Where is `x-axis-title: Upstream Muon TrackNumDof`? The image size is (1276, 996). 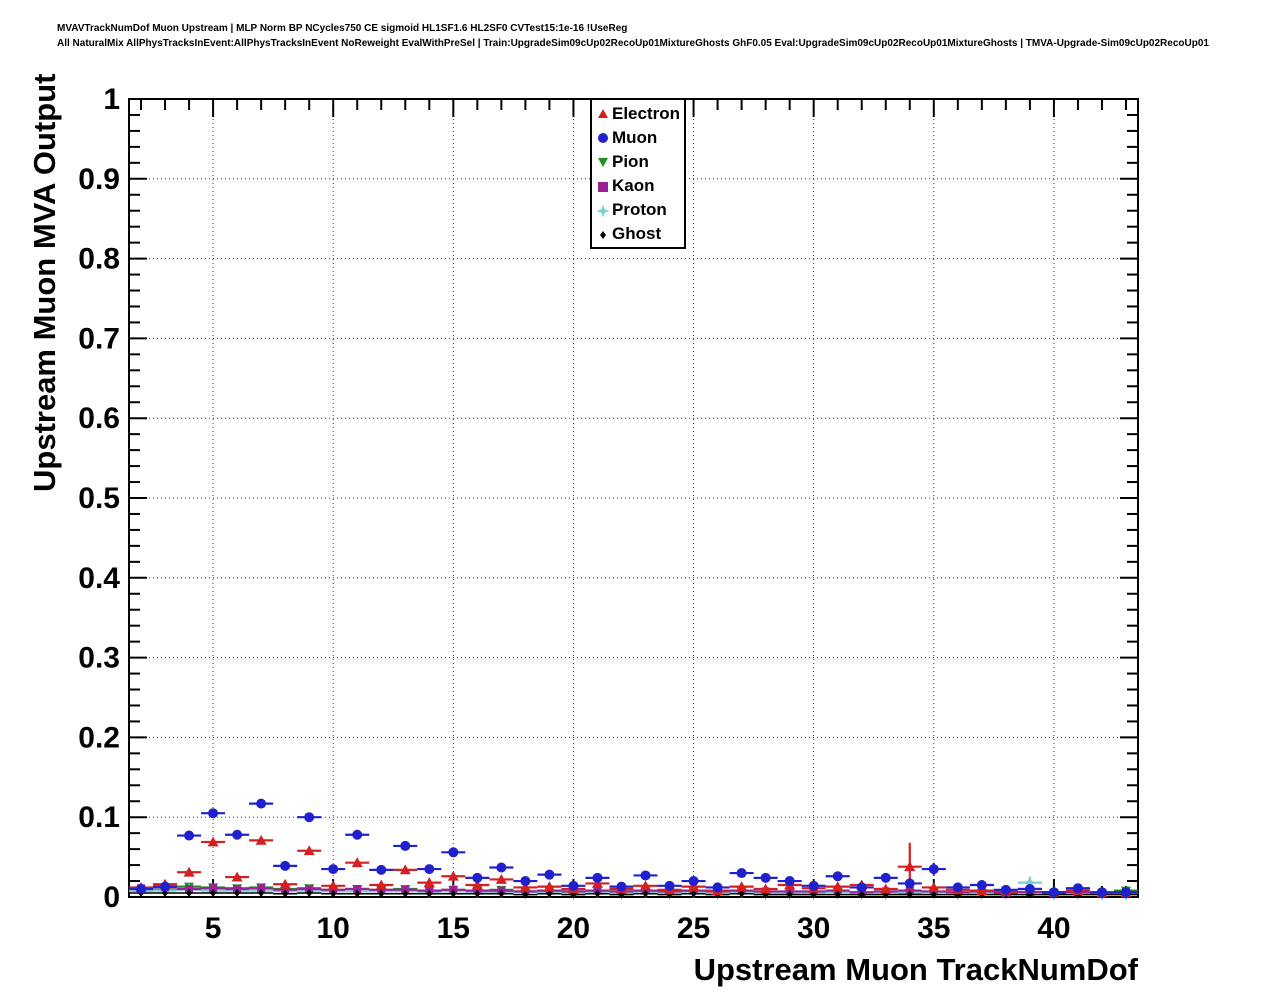
x-axis-title: Upstream Muon TrackNumDof is located at coordinates (916, 969).